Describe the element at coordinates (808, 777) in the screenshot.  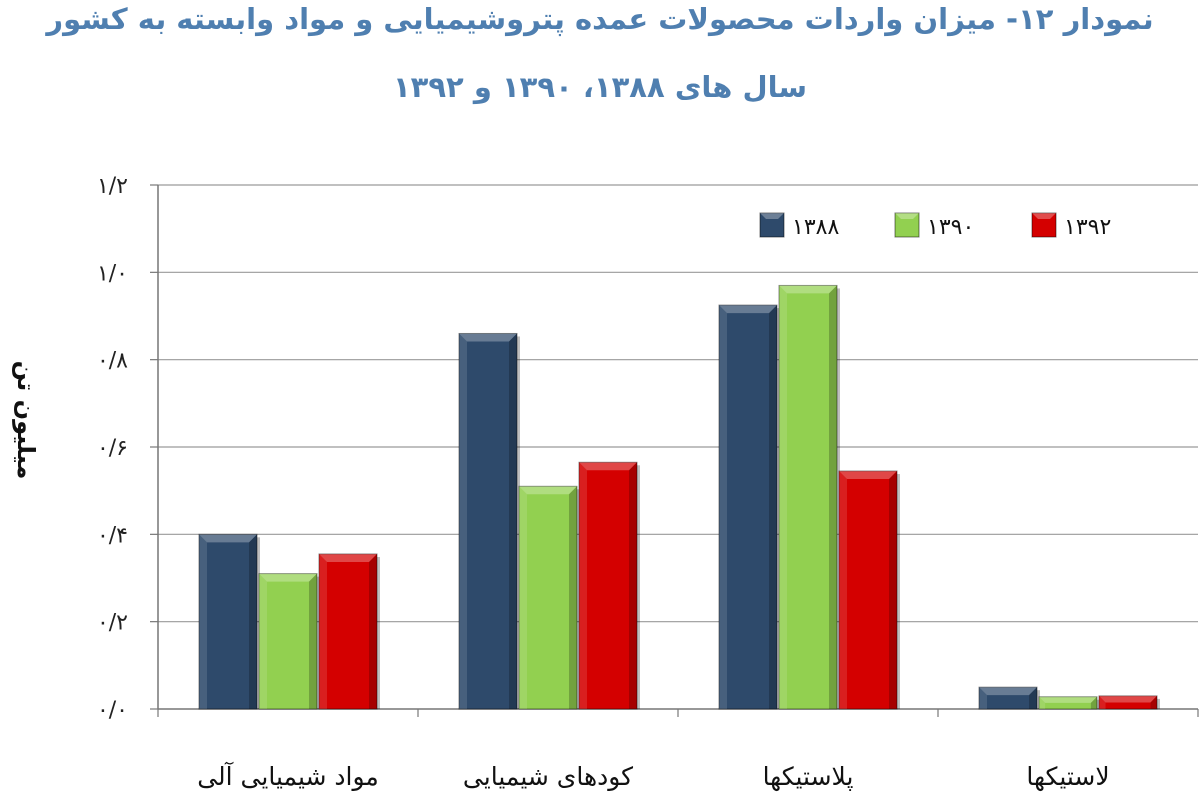
I see `category-label: پلاستیکها` at that location.